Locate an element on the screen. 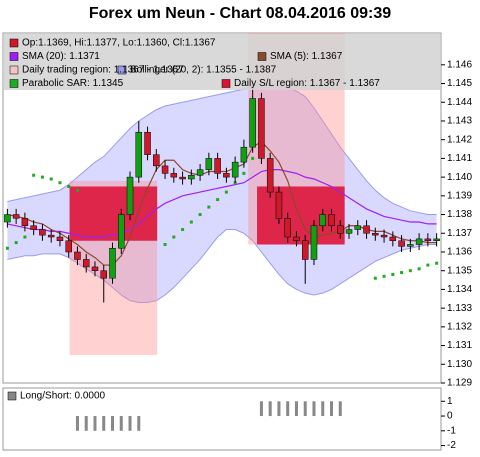 Image resolution: width=480 pixels, height=457 pixels. y-tick-label: 1.138 is located at coordinates (459, 214).